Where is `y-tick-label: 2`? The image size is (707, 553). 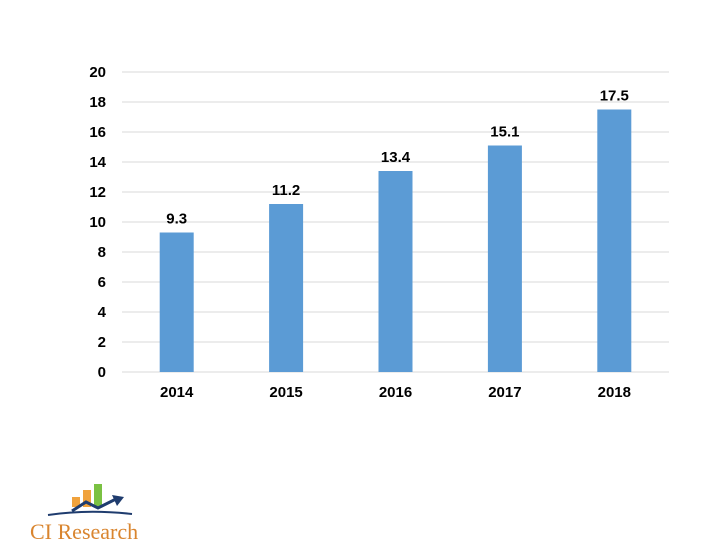
y-tick-label: 2 is located at coordinates (102, 342).